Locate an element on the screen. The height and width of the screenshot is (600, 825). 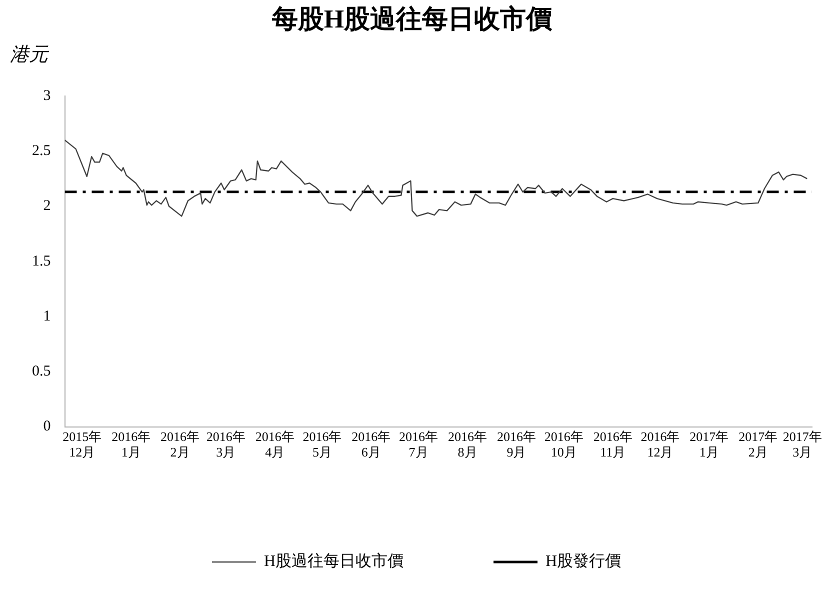
y-tick-label: 0.5 is located at coordinates (41, 372).